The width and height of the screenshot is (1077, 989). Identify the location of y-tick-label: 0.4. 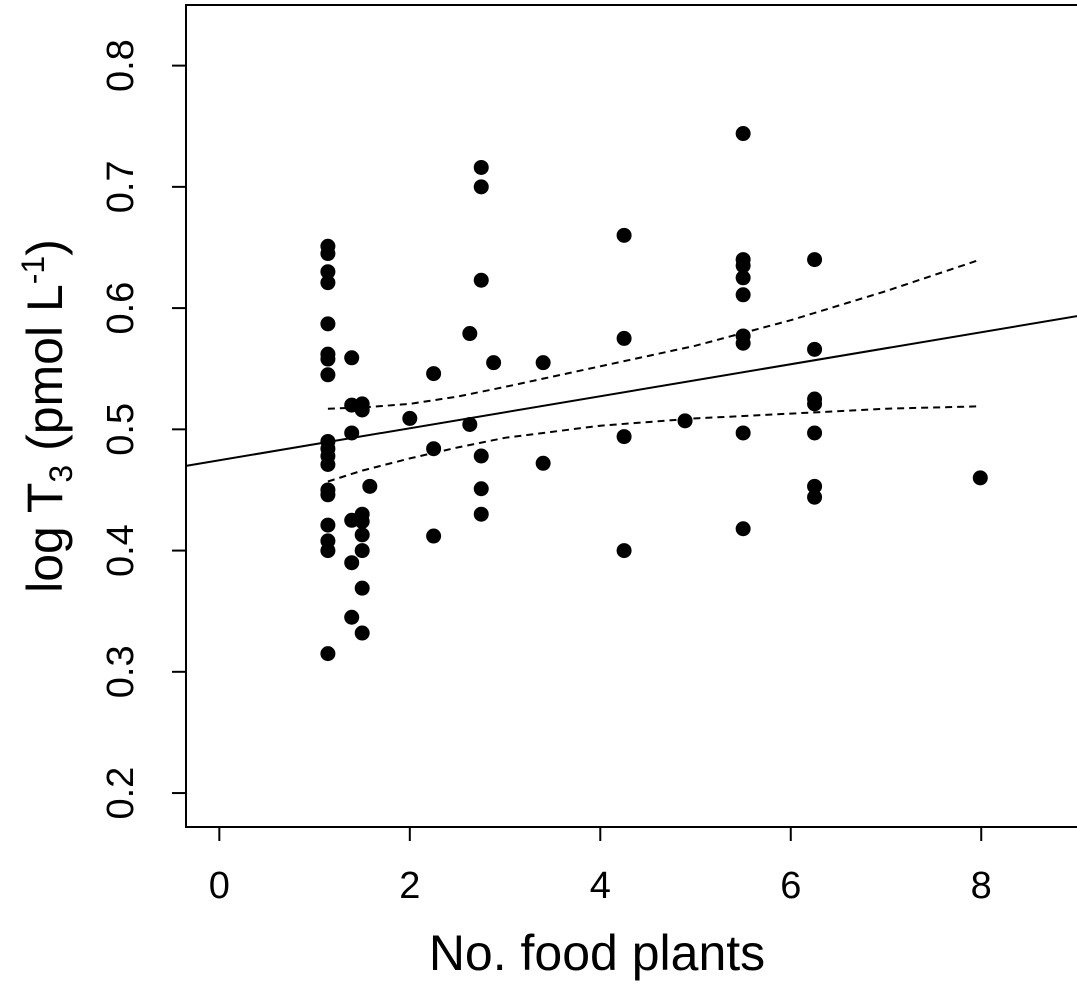
(121, 550).